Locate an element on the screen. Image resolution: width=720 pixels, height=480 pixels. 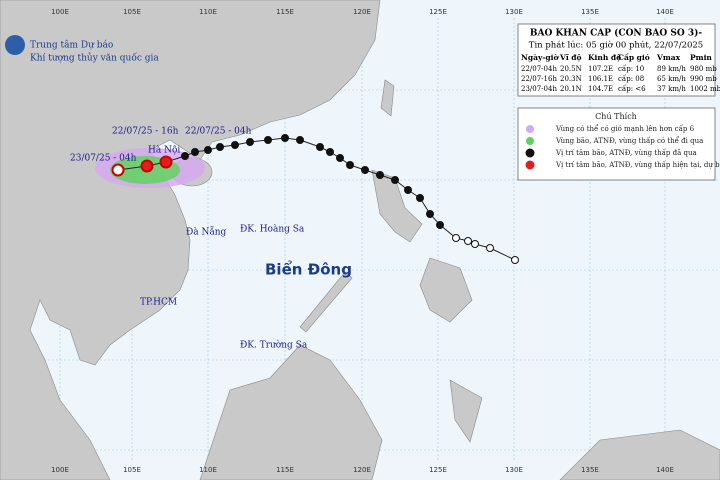
lon-label-bottom: 140E is located at coordinates (665, 470).